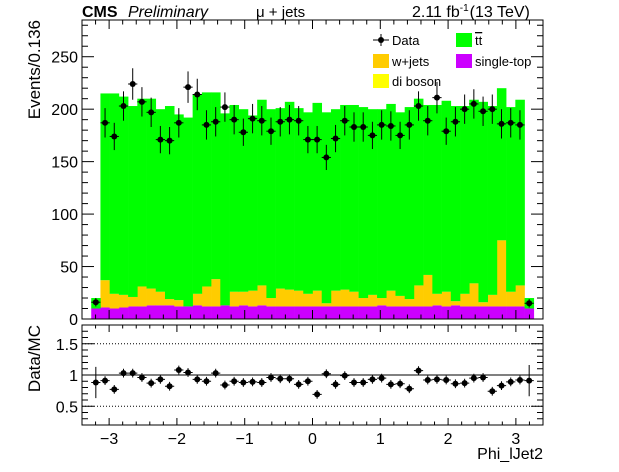 This screenshot has width=619, height=472. I want to click on legend-label-singletop: single-top, so click(503, 61).